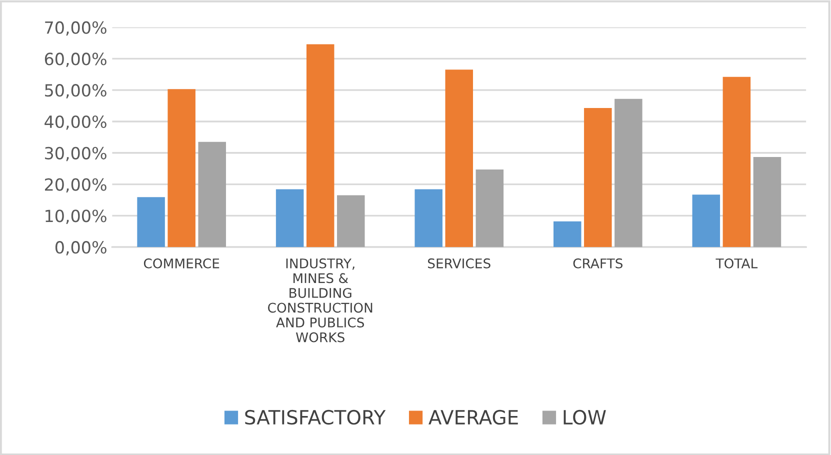 The height and width of the screenshot is (455, 831). I want to click on y-tick-label: 0,00%, so click(80, 248).